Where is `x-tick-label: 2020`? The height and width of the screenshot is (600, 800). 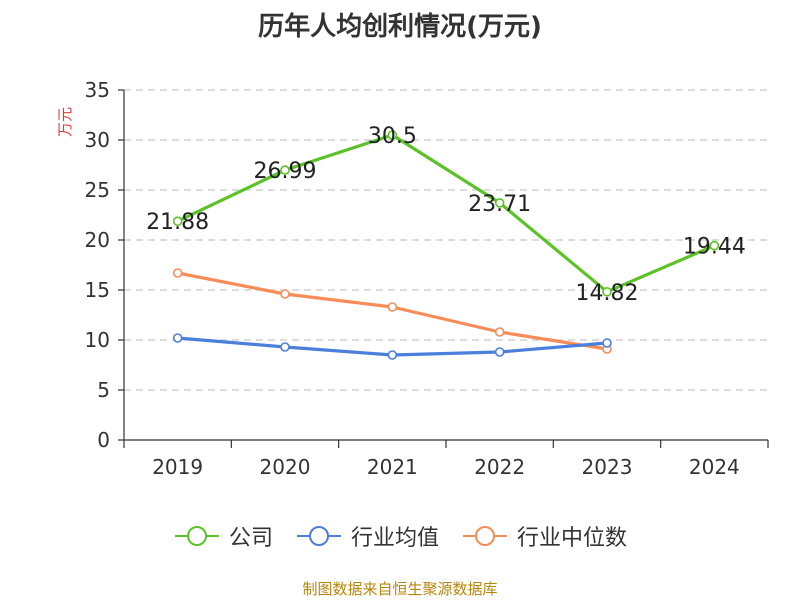
x-tick-label: 2020 is located at coordinates (285, 467).